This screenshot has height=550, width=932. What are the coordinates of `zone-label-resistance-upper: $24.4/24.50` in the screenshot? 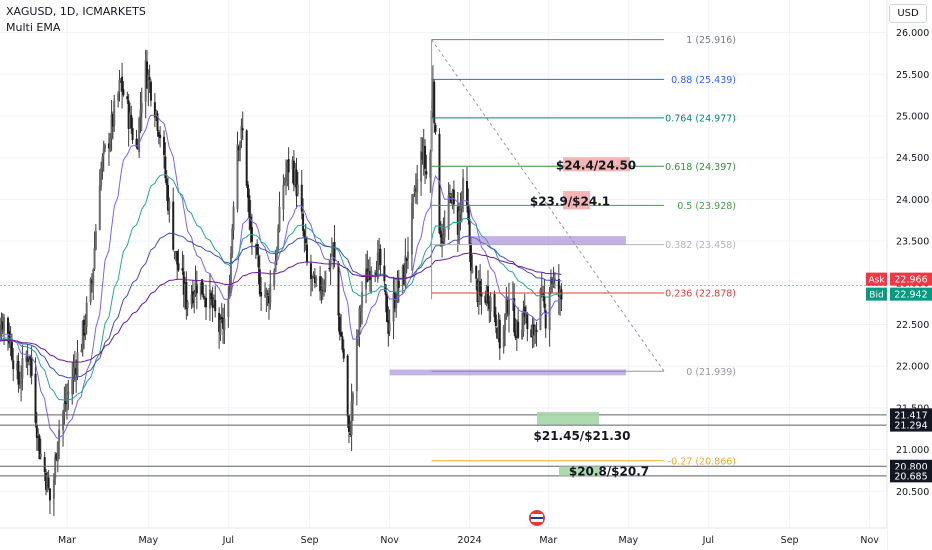 It's located at (596, 165).